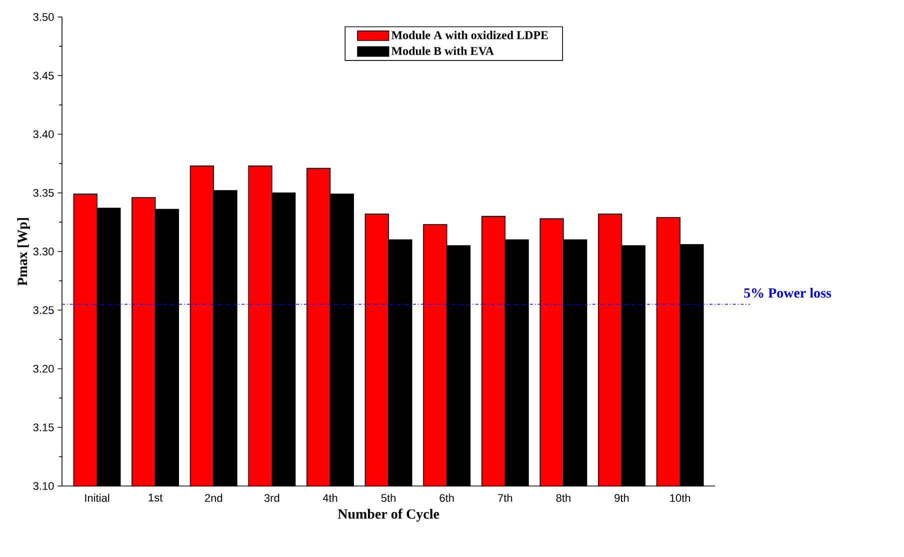  I want to click on x-tick-label: 4th, so click(330, 498).